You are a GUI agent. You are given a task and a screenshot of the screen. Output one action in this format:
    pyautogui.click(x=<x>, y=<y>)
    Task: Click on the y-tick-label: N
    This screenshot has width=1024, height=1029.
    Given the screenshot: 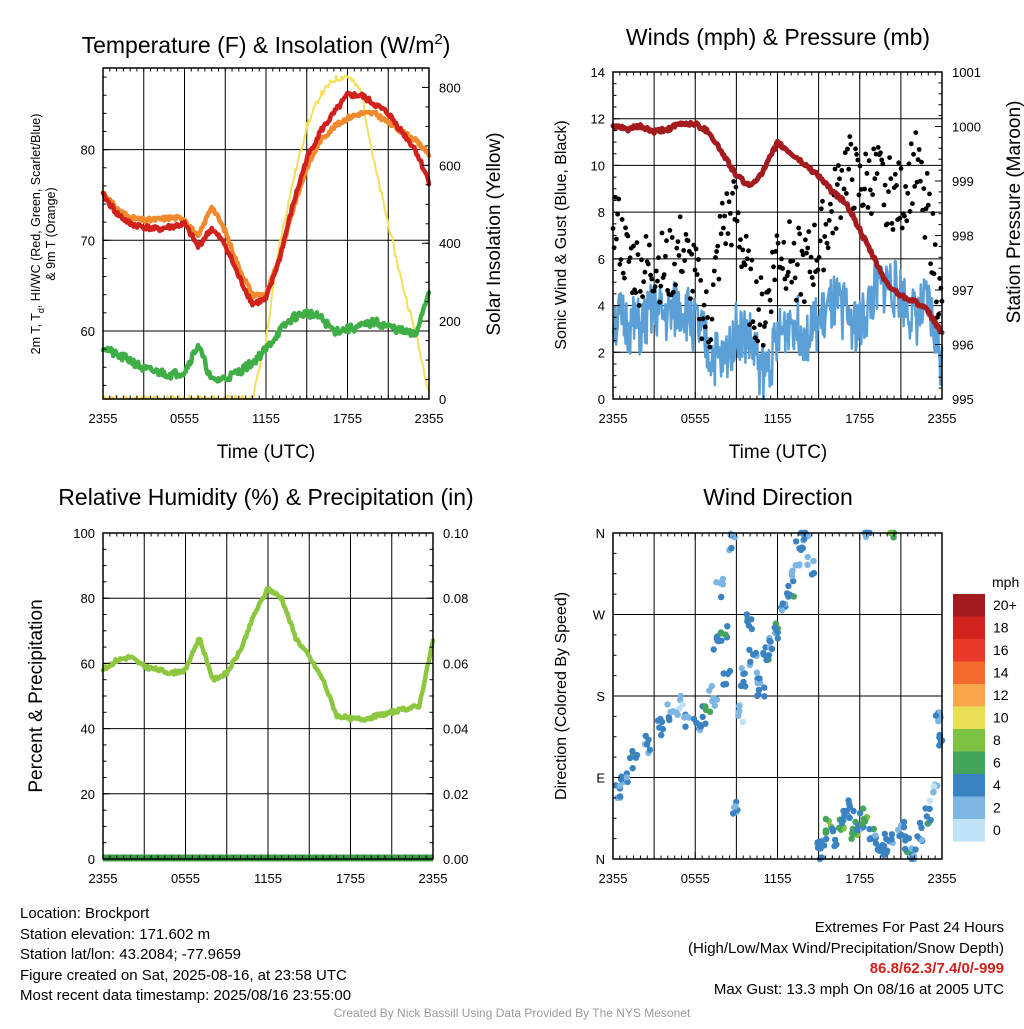 What is the action you would take?
    pyautogui.click(x=600, y=859)
    